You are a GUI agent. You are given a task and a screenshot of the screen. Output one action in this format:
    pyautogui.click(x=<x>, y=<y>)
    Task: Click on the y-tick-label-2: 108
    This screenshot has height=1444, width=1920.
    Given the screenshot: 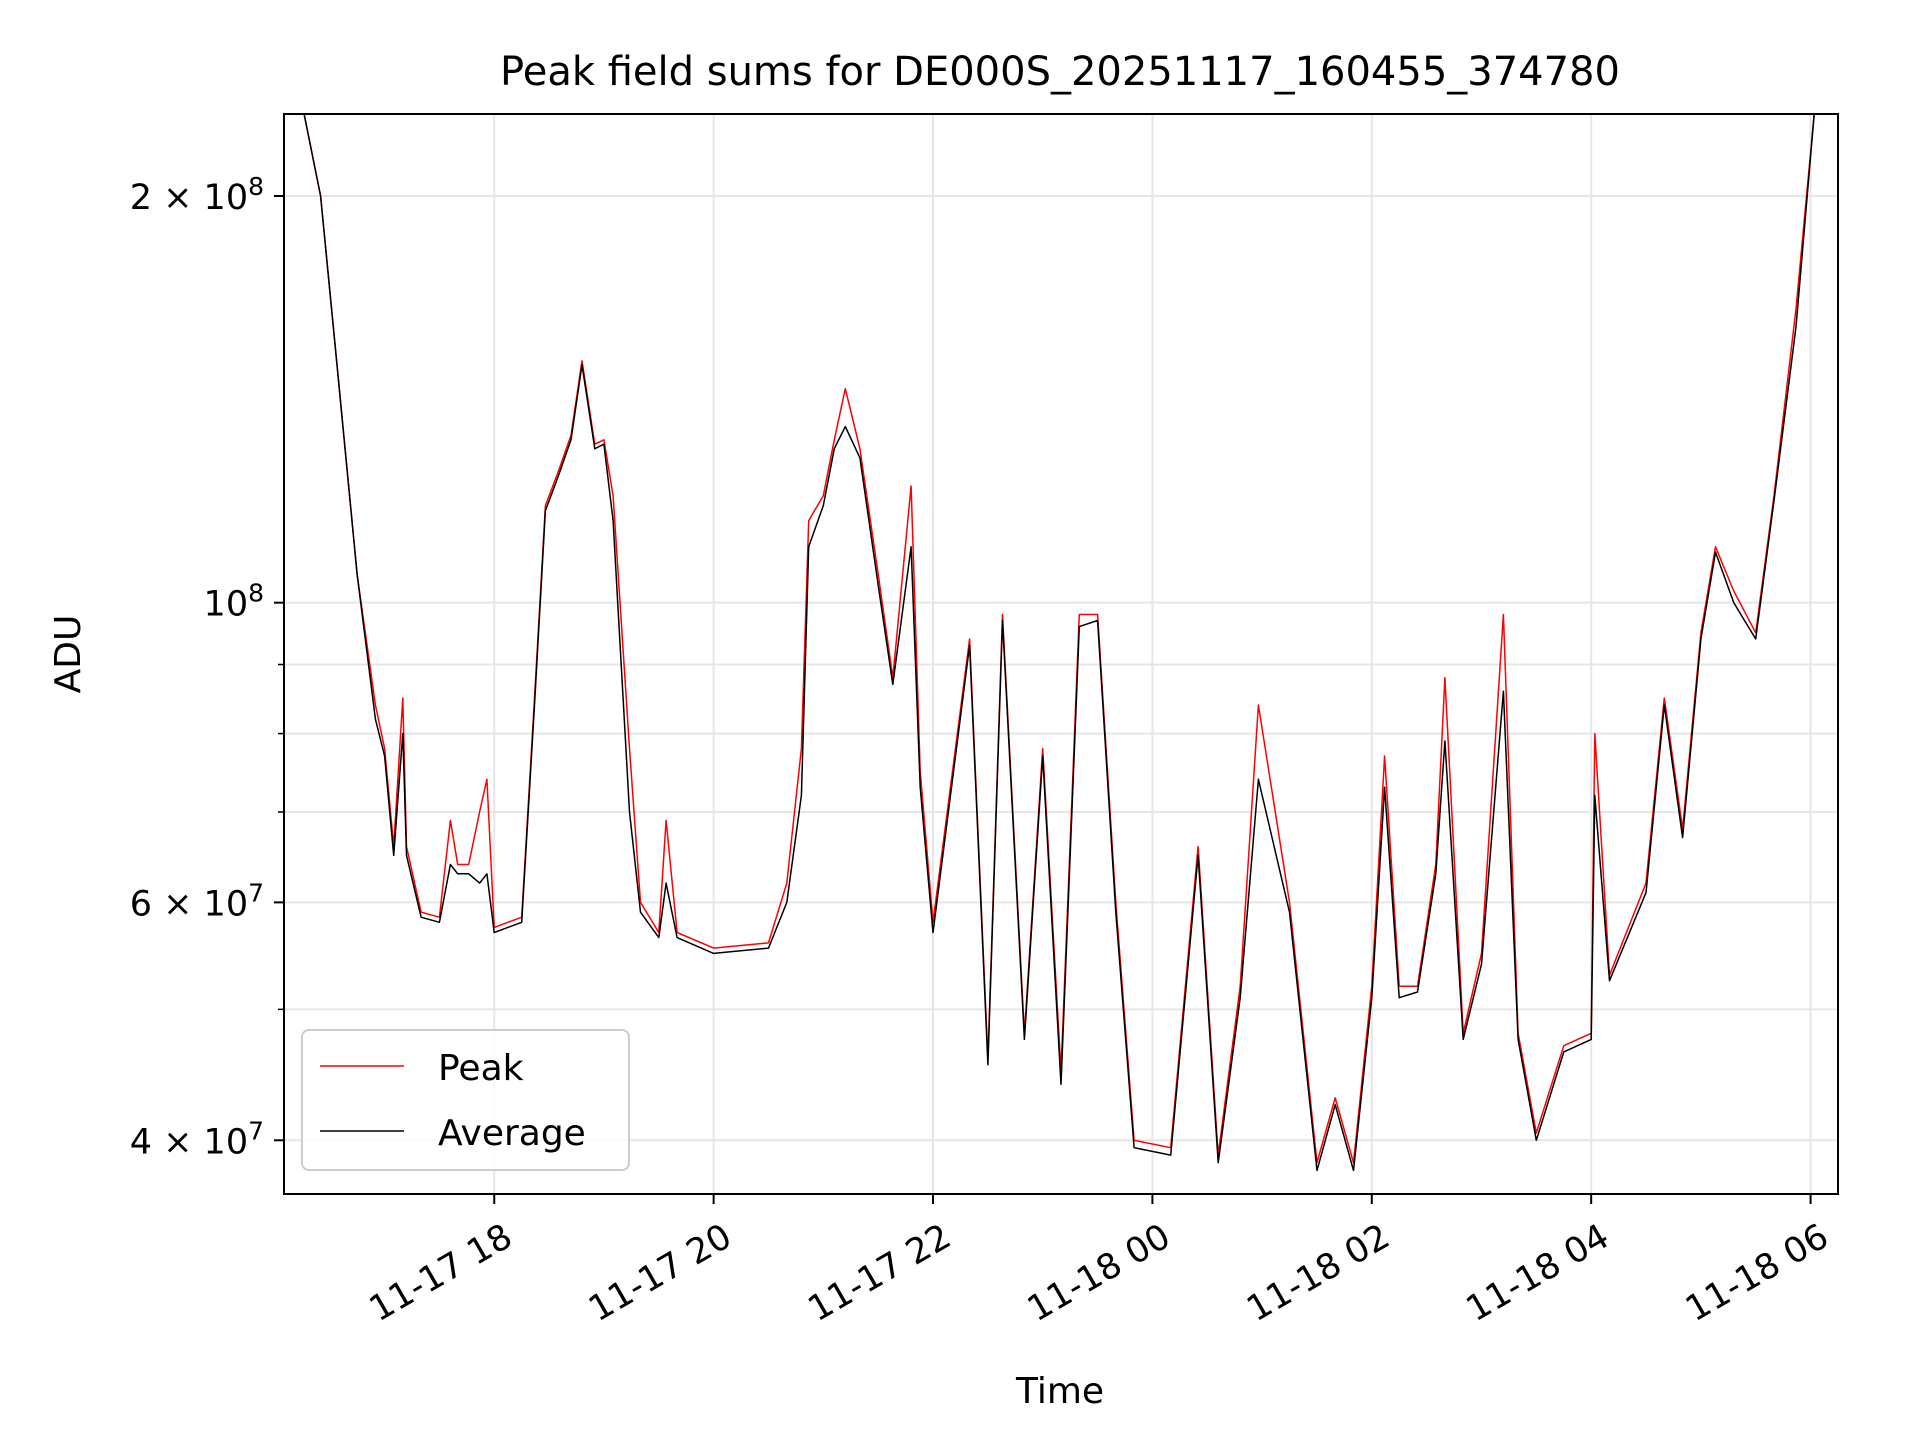 What is the action you would take?
    pyautogui.click(x=234, y=602)
    